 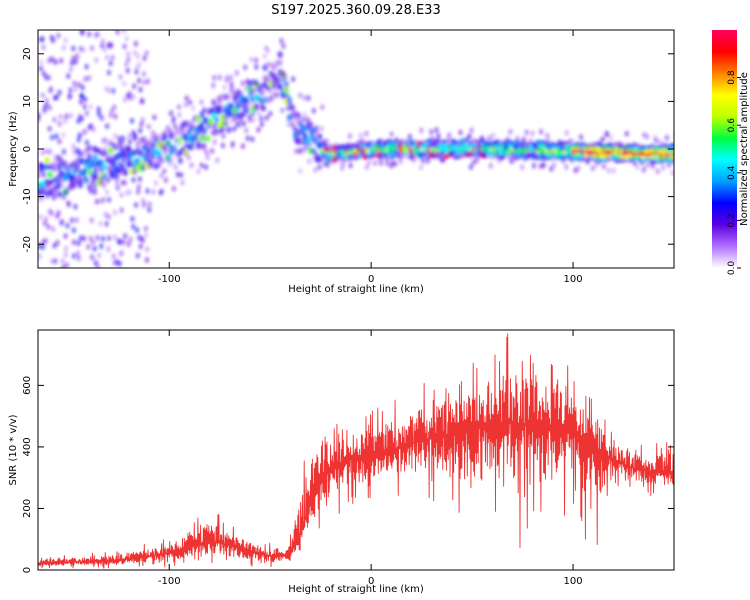 I want to click on figure-title: S197.2025.360.09.28.E33, so click(x=355, y=10).